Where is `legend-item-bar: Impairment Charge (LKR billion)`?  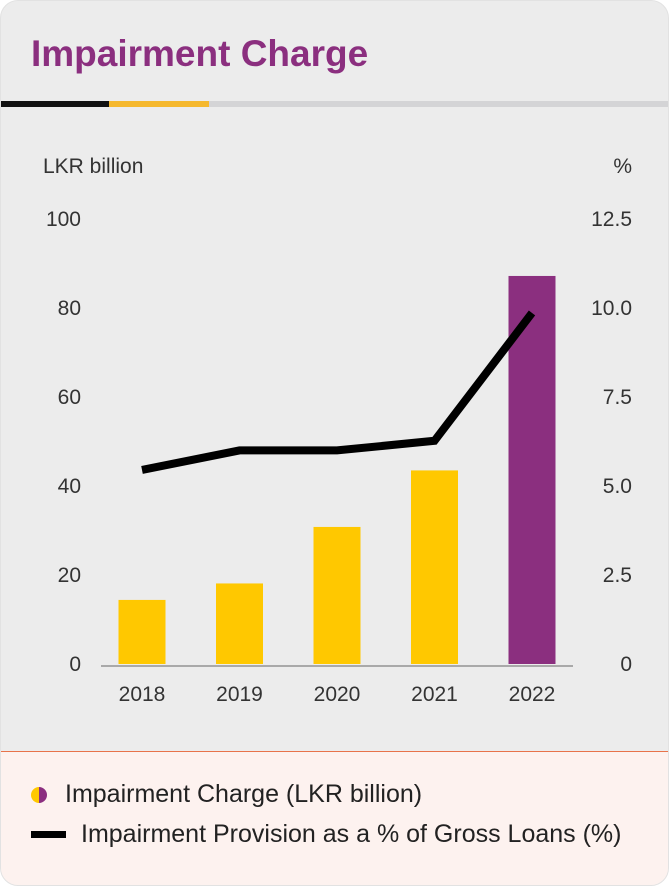 legend-item-bar: Impairment Charge (LKR billion) is located at coordinates (226, 794).